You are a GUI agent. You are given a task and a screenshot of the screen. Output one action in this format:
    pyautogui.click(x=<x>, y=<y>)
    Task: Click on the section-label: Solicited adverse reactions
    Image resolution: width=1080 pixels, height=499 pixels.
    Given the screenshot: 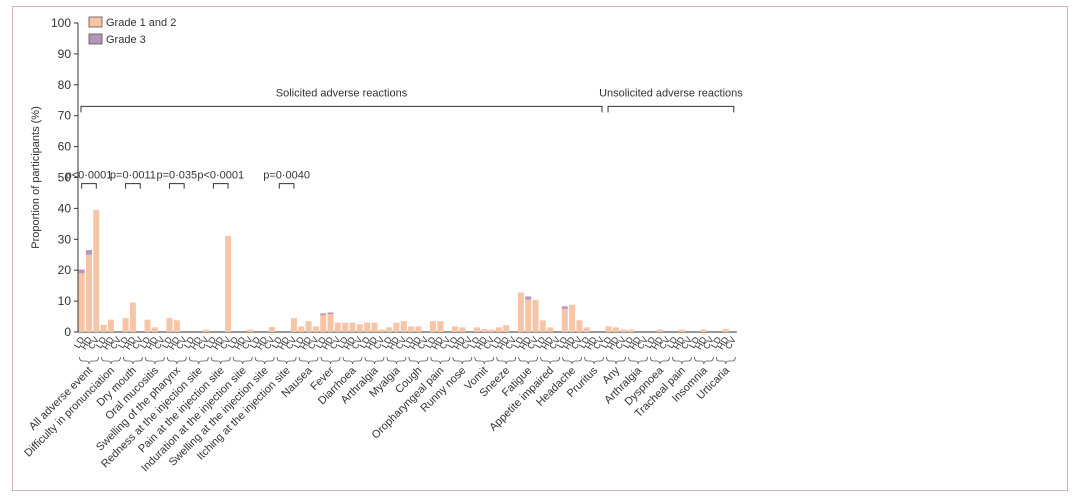 What is the action you would take?
    pyautogui.click(x=342, y=93)
    